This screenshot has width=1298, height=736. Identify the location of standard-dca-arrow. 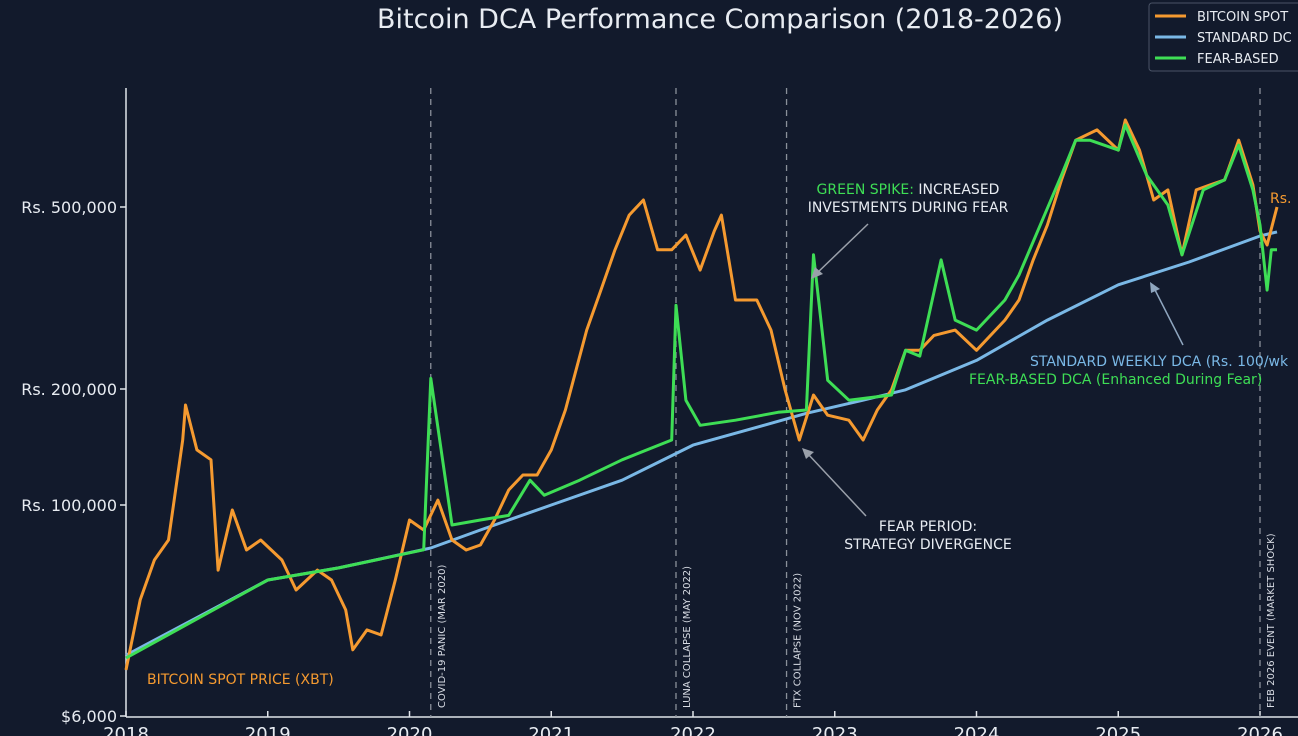
(1168, 316).